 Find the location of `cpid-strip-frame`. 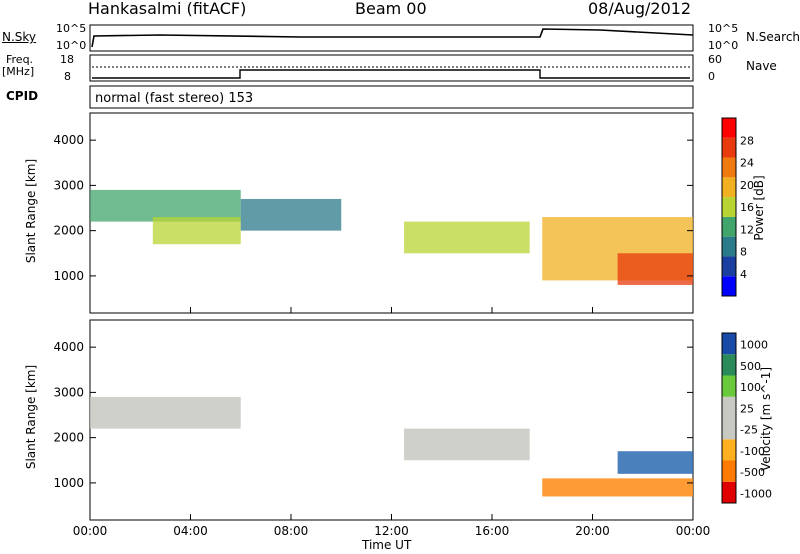

cpid-strip-frame is located at coordinates (391, 97).